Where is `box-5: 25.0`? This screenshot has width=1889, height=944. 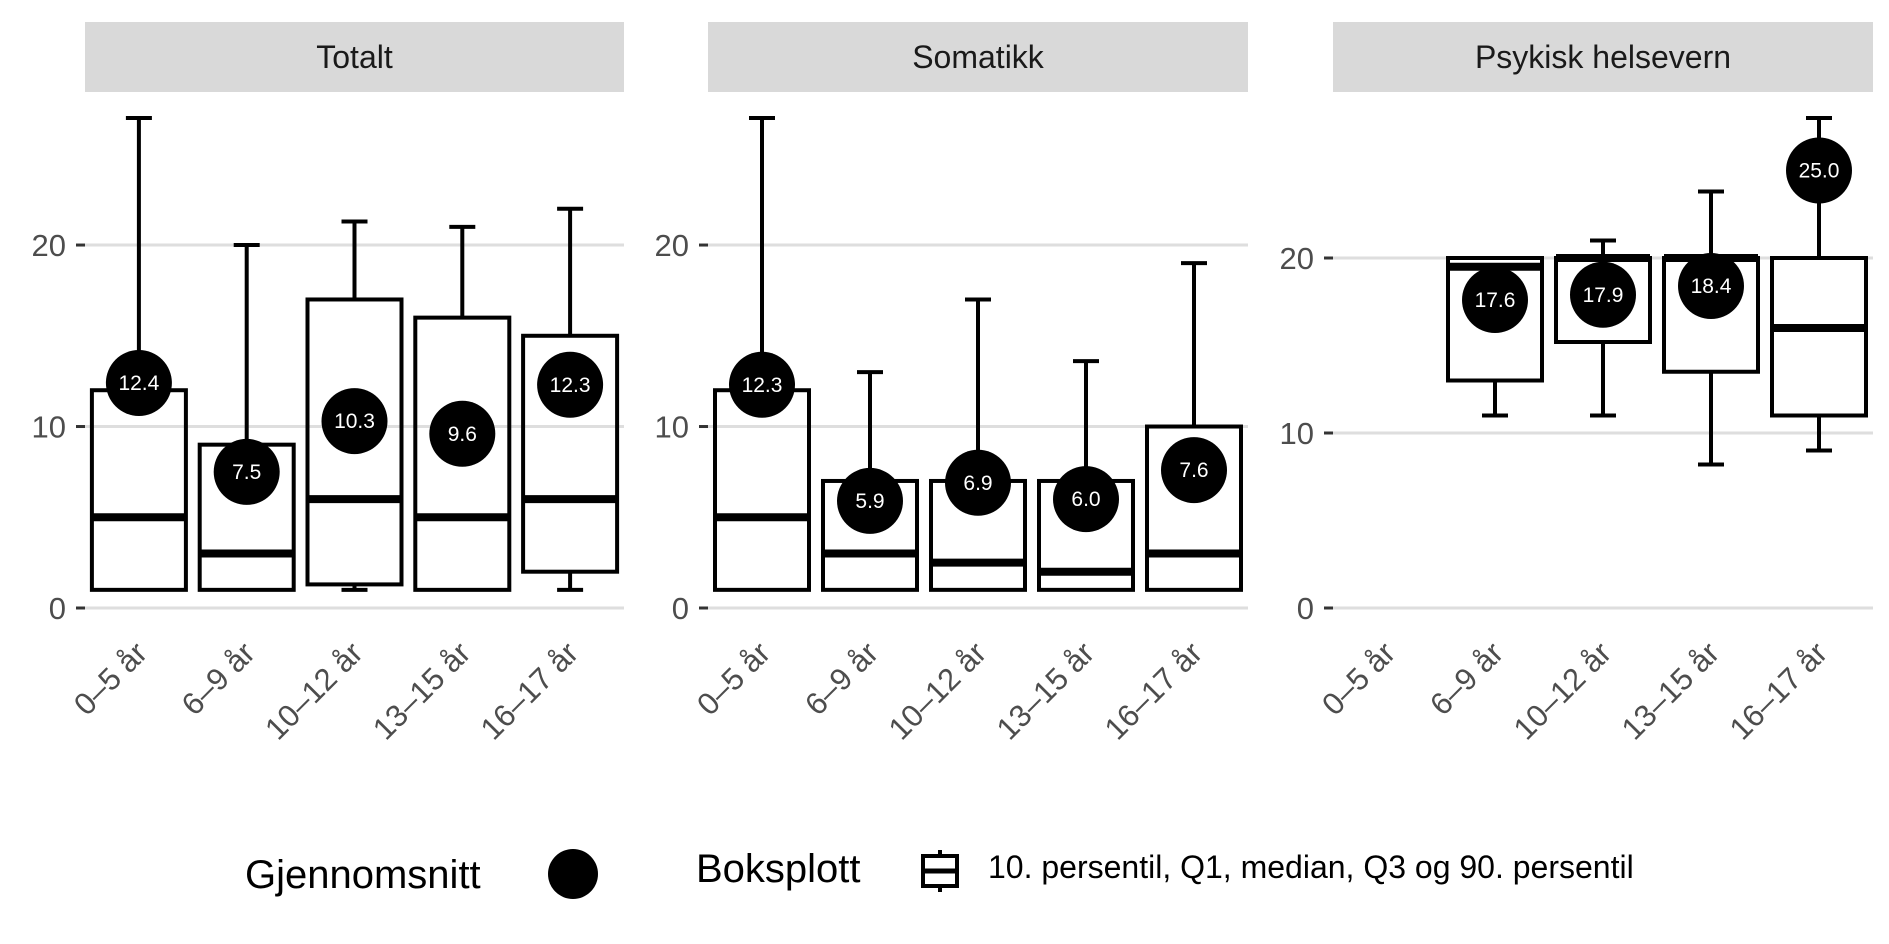 box-5: 25.0 is located at coordinates (1819, 284).